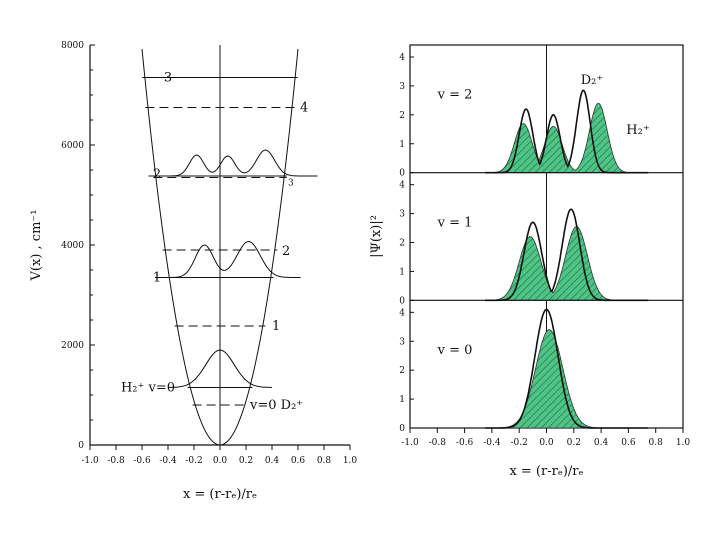  I want to click on d2-level-label-v2: 2, so click(286, 251).